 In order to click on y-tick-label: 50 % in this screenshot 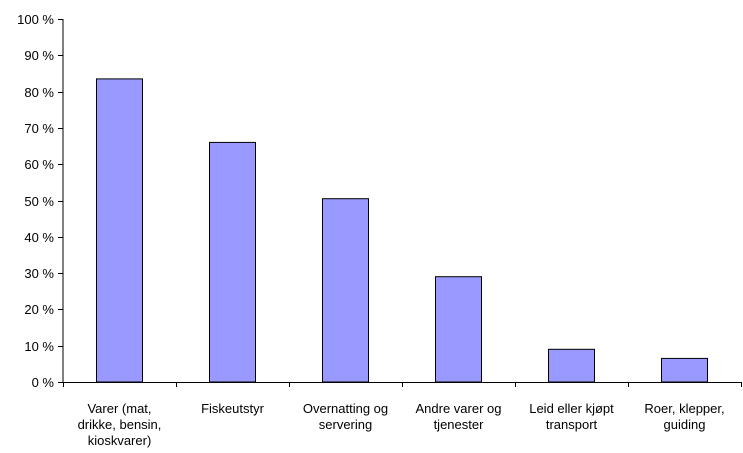, I will do `click(39, 201)`.